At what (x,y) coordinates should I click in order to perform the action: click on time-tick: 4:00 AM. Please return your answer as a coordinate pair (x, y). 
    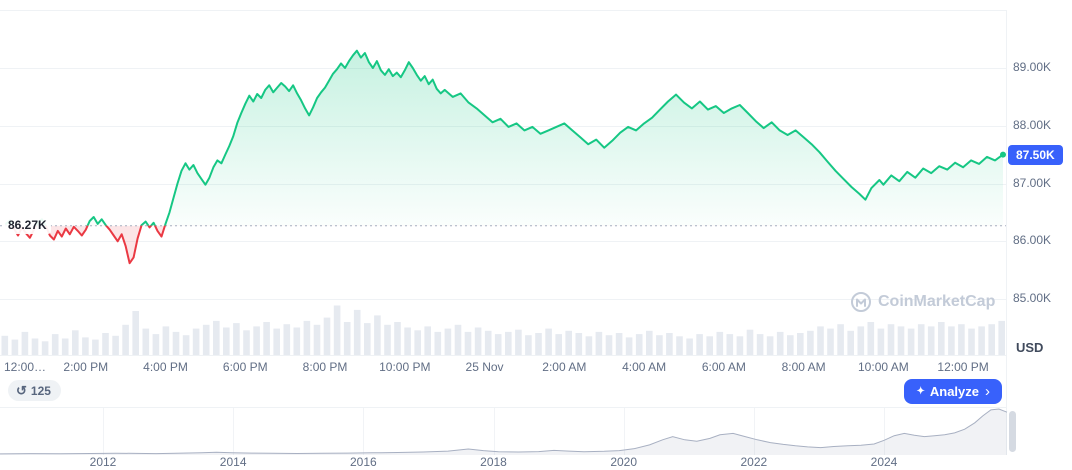
    Looking at the image, I should click on (644, 367).